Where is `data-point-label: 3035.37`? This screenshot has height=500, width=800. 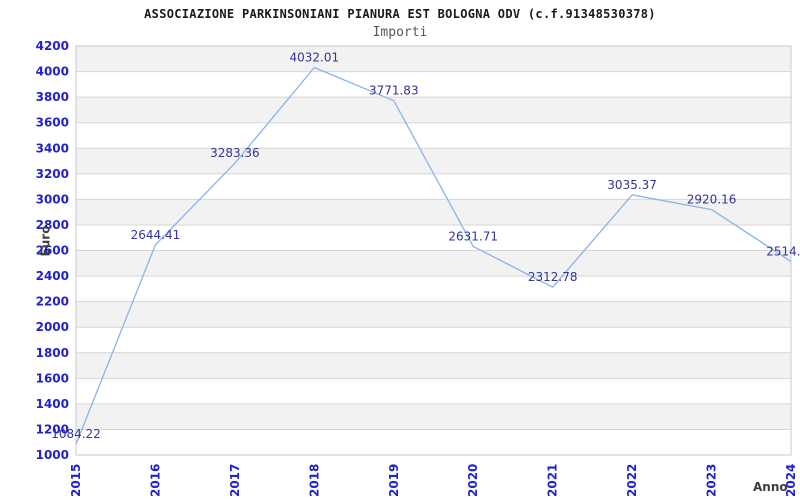 data-point-label: 3035.37 is located at coordinates (632, 185).